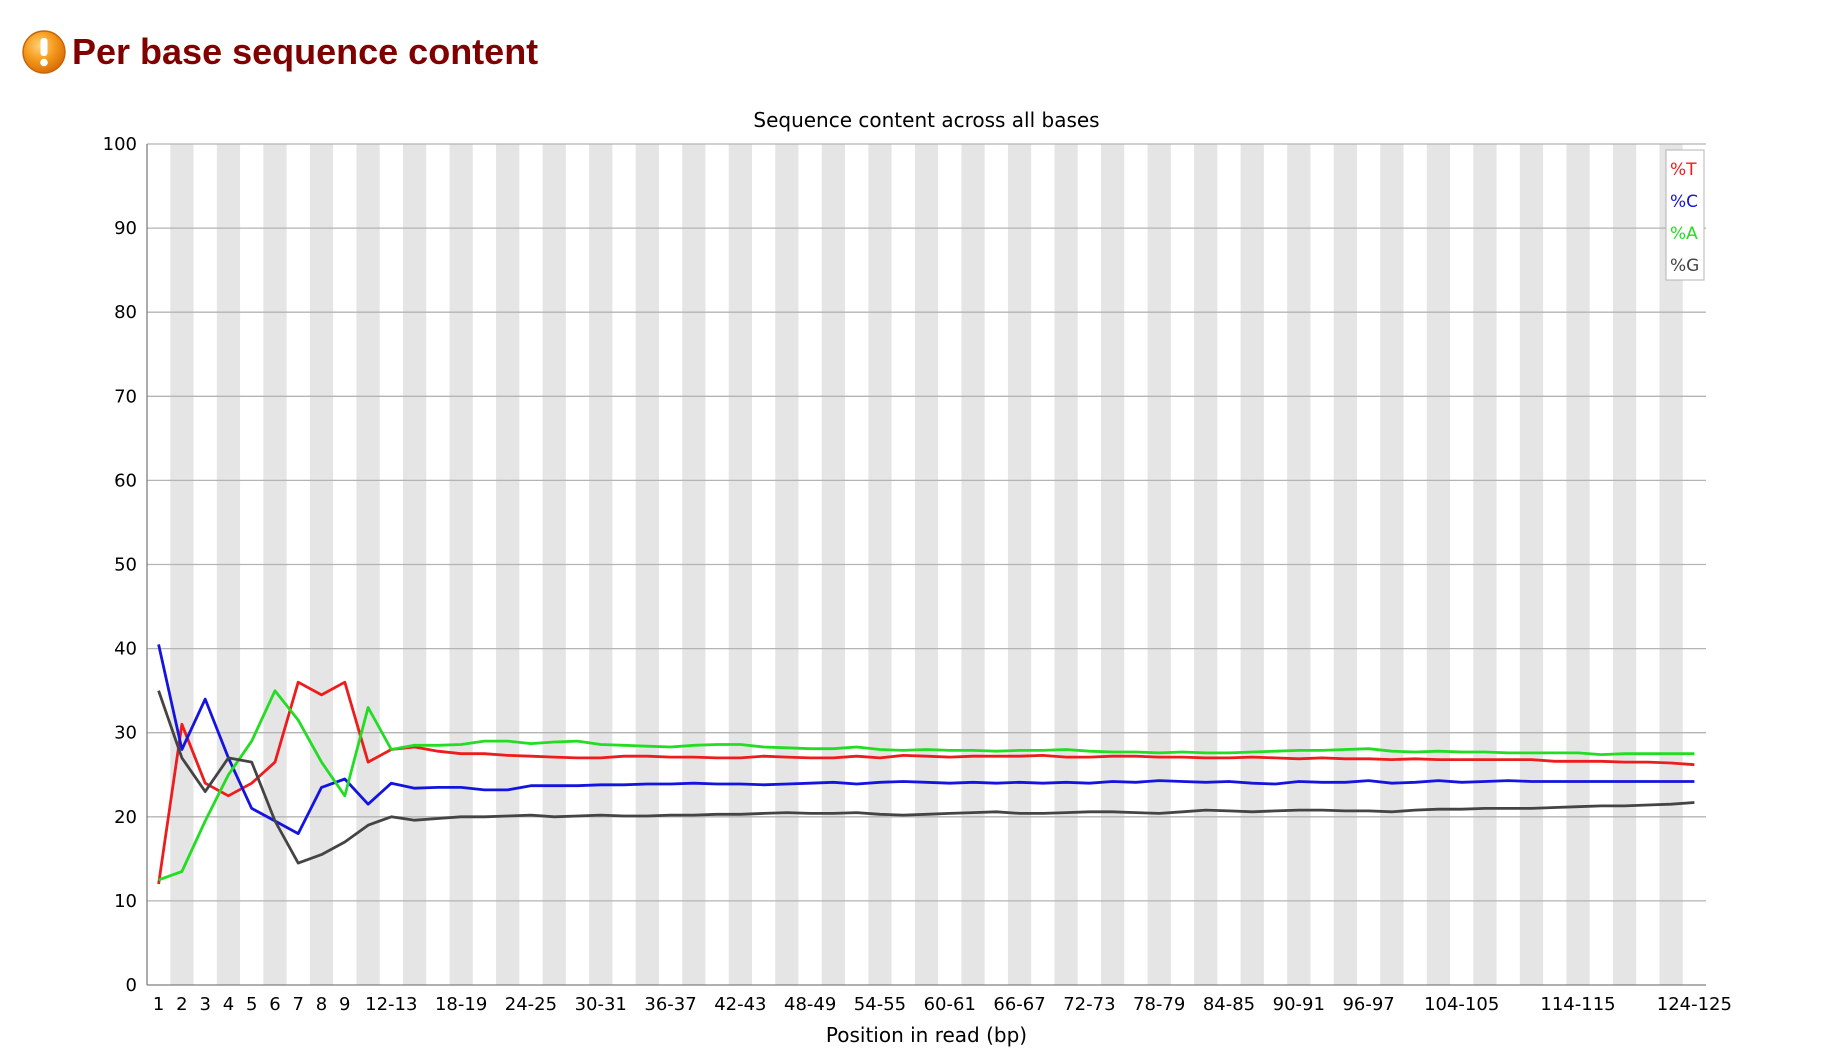  What do you see at coordinates (926, 777) in the screenshot?
I see `series-line` at bounding box center [926, 777].